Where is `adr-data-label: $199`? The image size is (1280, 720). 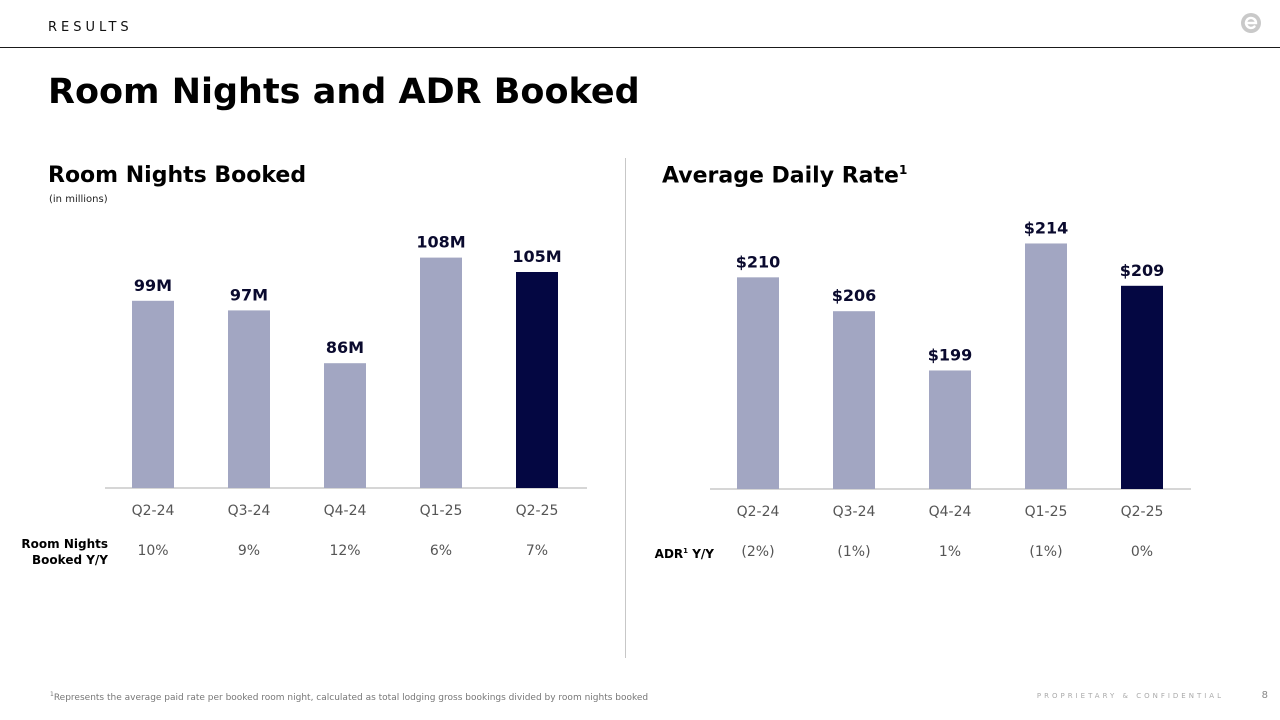
adr-data-label: $199 is located at coordinates (950, 354).